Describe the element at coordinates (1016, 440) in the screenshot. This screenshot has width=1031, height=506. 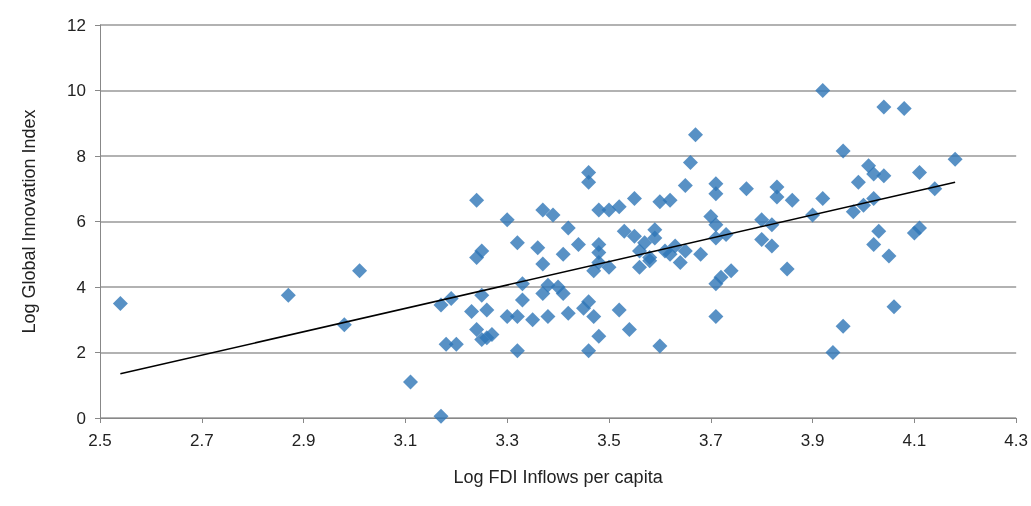
I see `x-tick-label: 4.3` at that location.